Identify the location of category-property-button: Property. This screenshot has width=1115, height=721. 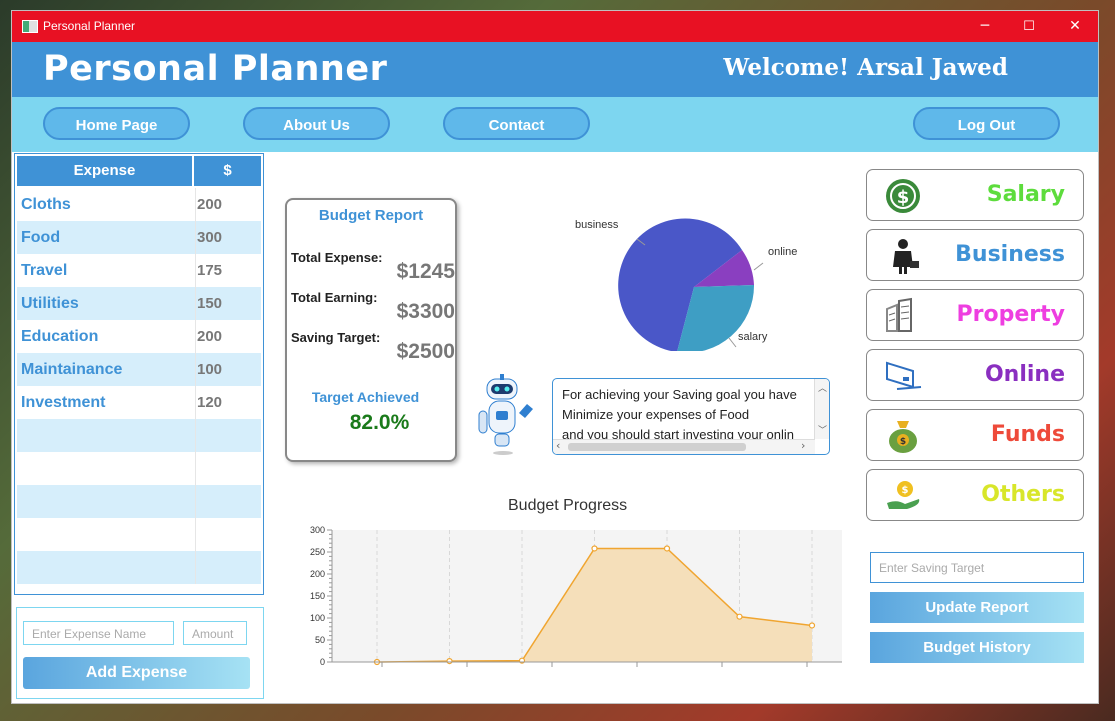
(975, 315).